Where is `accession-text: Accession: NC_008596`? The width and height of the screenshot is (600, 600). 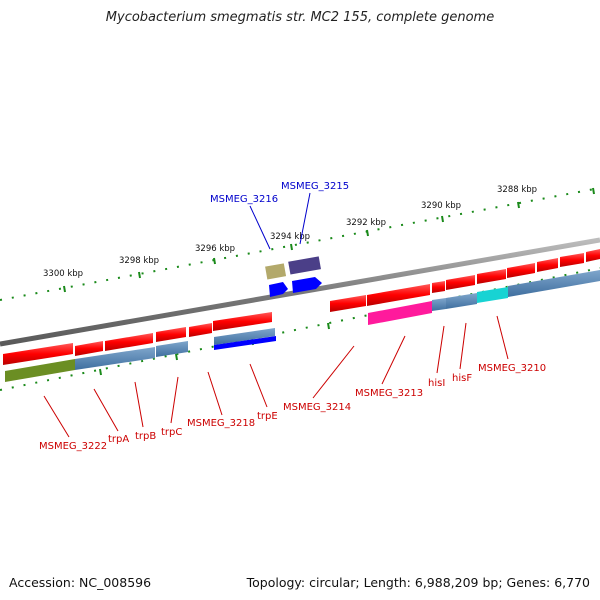 accession-text: Accession: NC_008596 is located at coordinates (80, 582).